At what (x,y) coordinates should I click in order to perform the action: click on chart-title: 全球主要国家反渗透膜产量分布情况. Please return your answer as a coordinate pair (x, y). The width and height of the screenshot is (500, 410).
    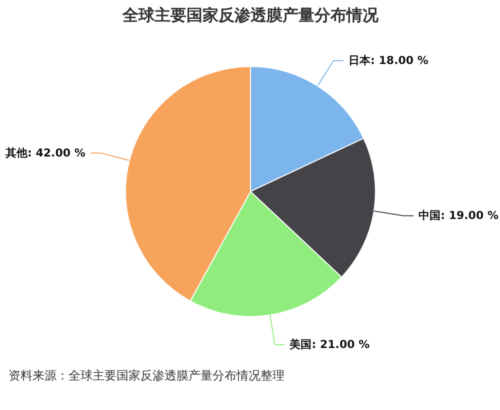
    Looking at the image, I should click on (251, 15).